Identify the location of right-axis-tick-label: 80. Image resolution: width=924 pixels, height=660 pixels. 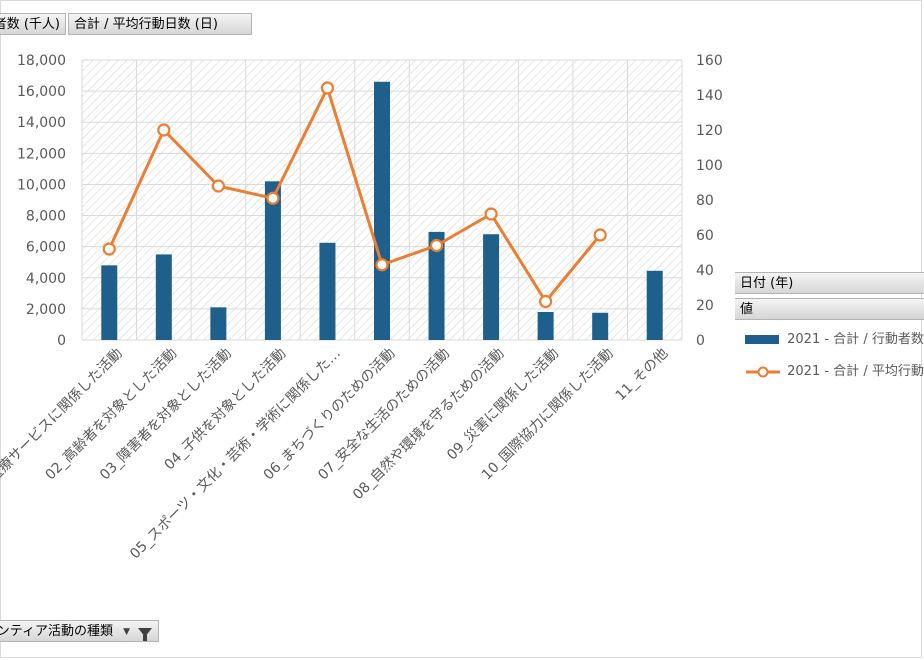
(705, 201).